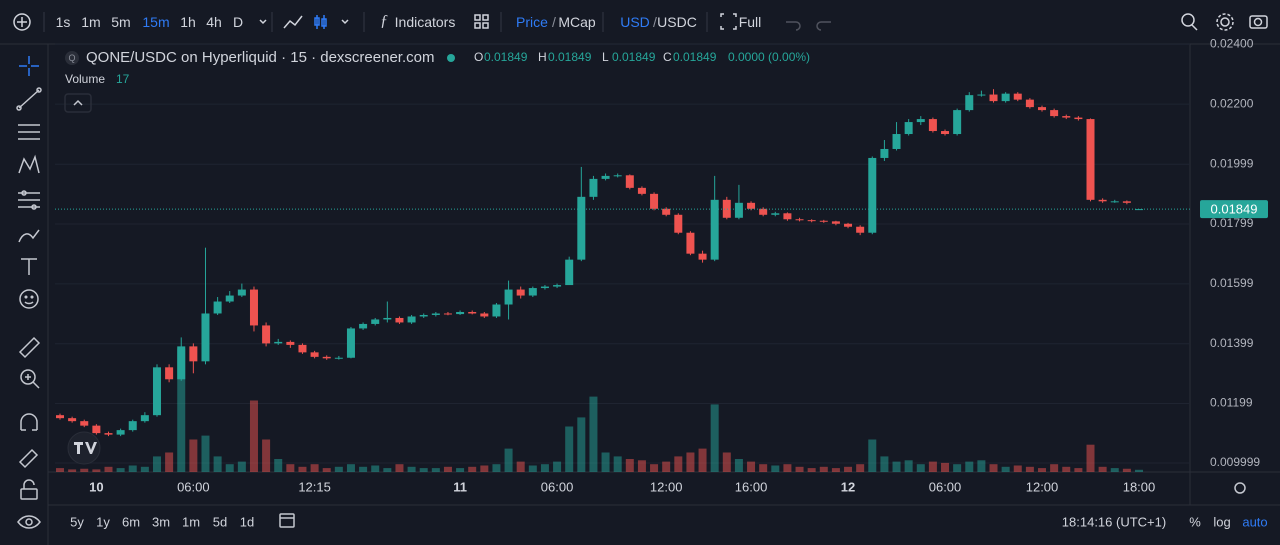 The width and height of the screenshot is (1280, 545). What do you see at coordinates (161, 522) in the screenshot?
I see `range-button: 3m` at bounding box center [161, 522].